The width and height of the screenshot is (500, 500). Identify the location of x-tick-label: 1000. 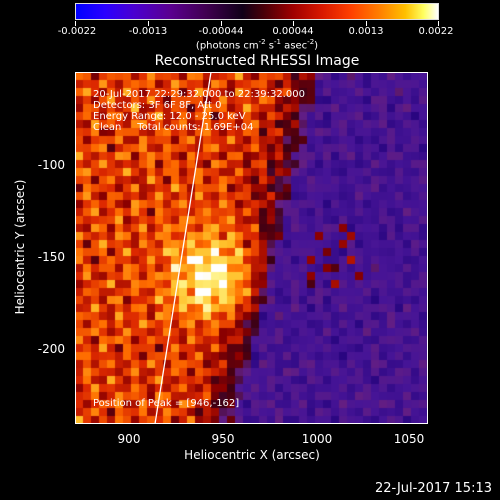
(317, 439).